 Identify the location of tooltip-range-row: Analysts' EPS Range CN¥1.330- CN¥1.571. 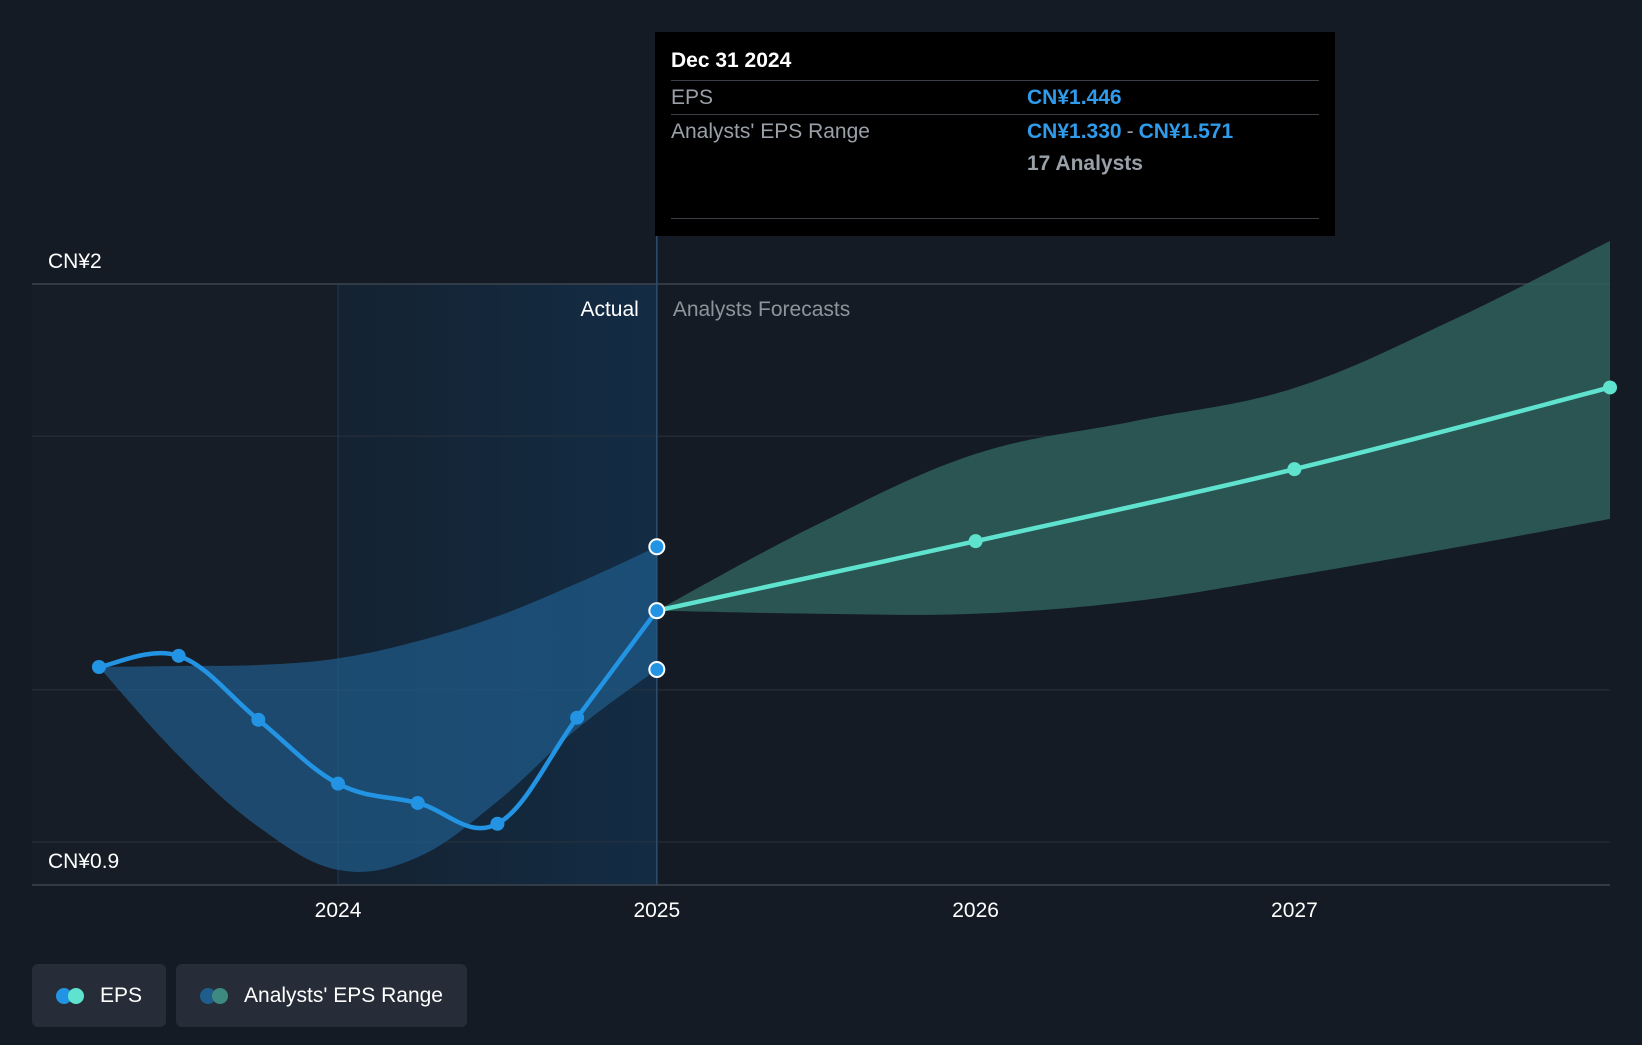
(995, 131).